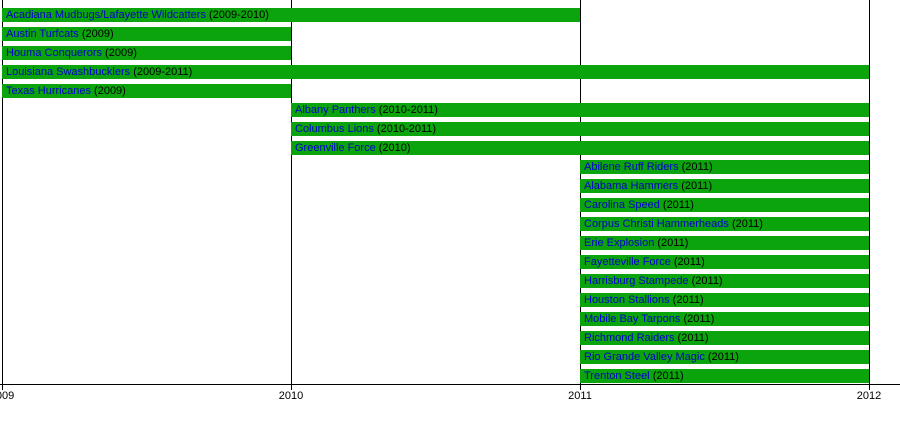 The width and height of the screenshot is (900, 433). I want to click on timeline-bar: Louisiana Swashbucklers (2009-2011), so click(435, 72).